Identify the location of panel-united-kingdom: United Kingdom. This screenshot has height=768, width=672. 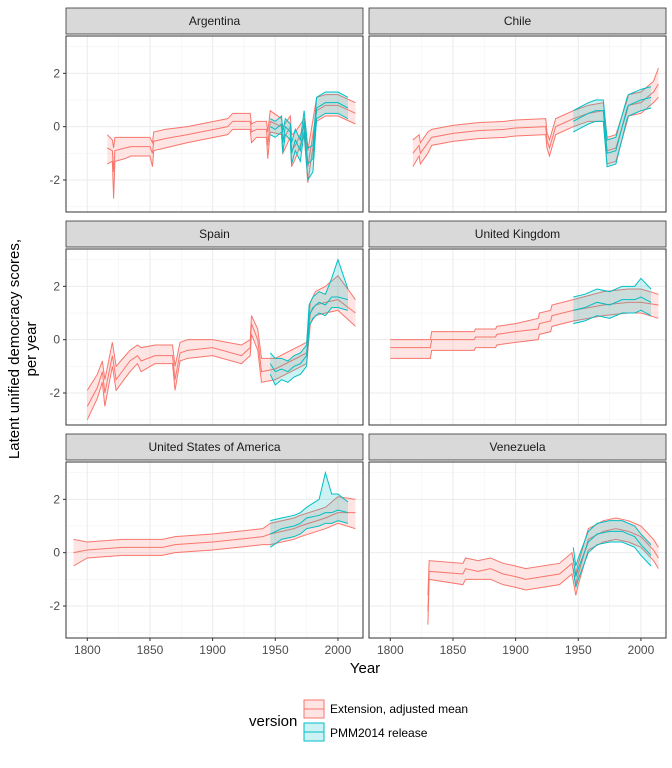
(517, 323).